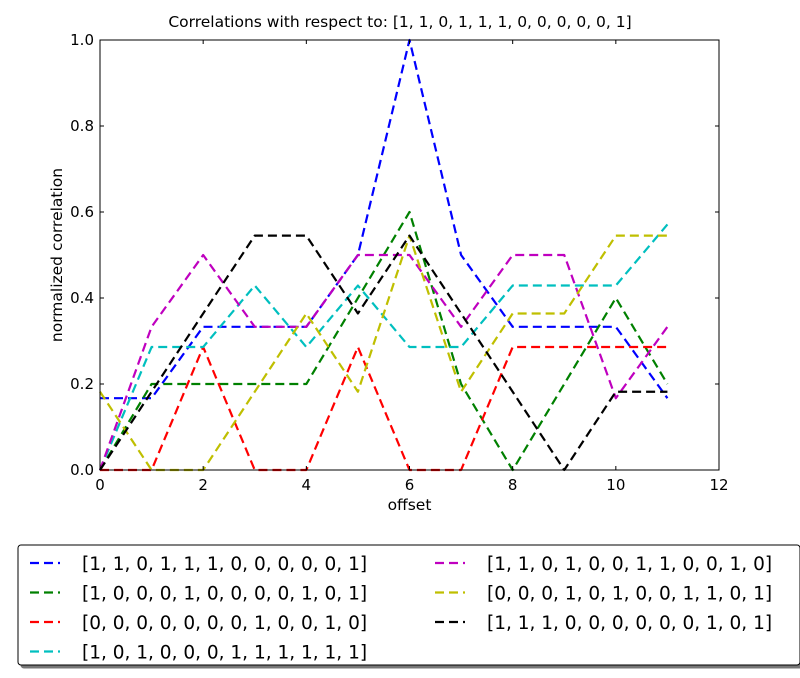  I want to click on y-tick-label: 0.4, so click(82, 298).